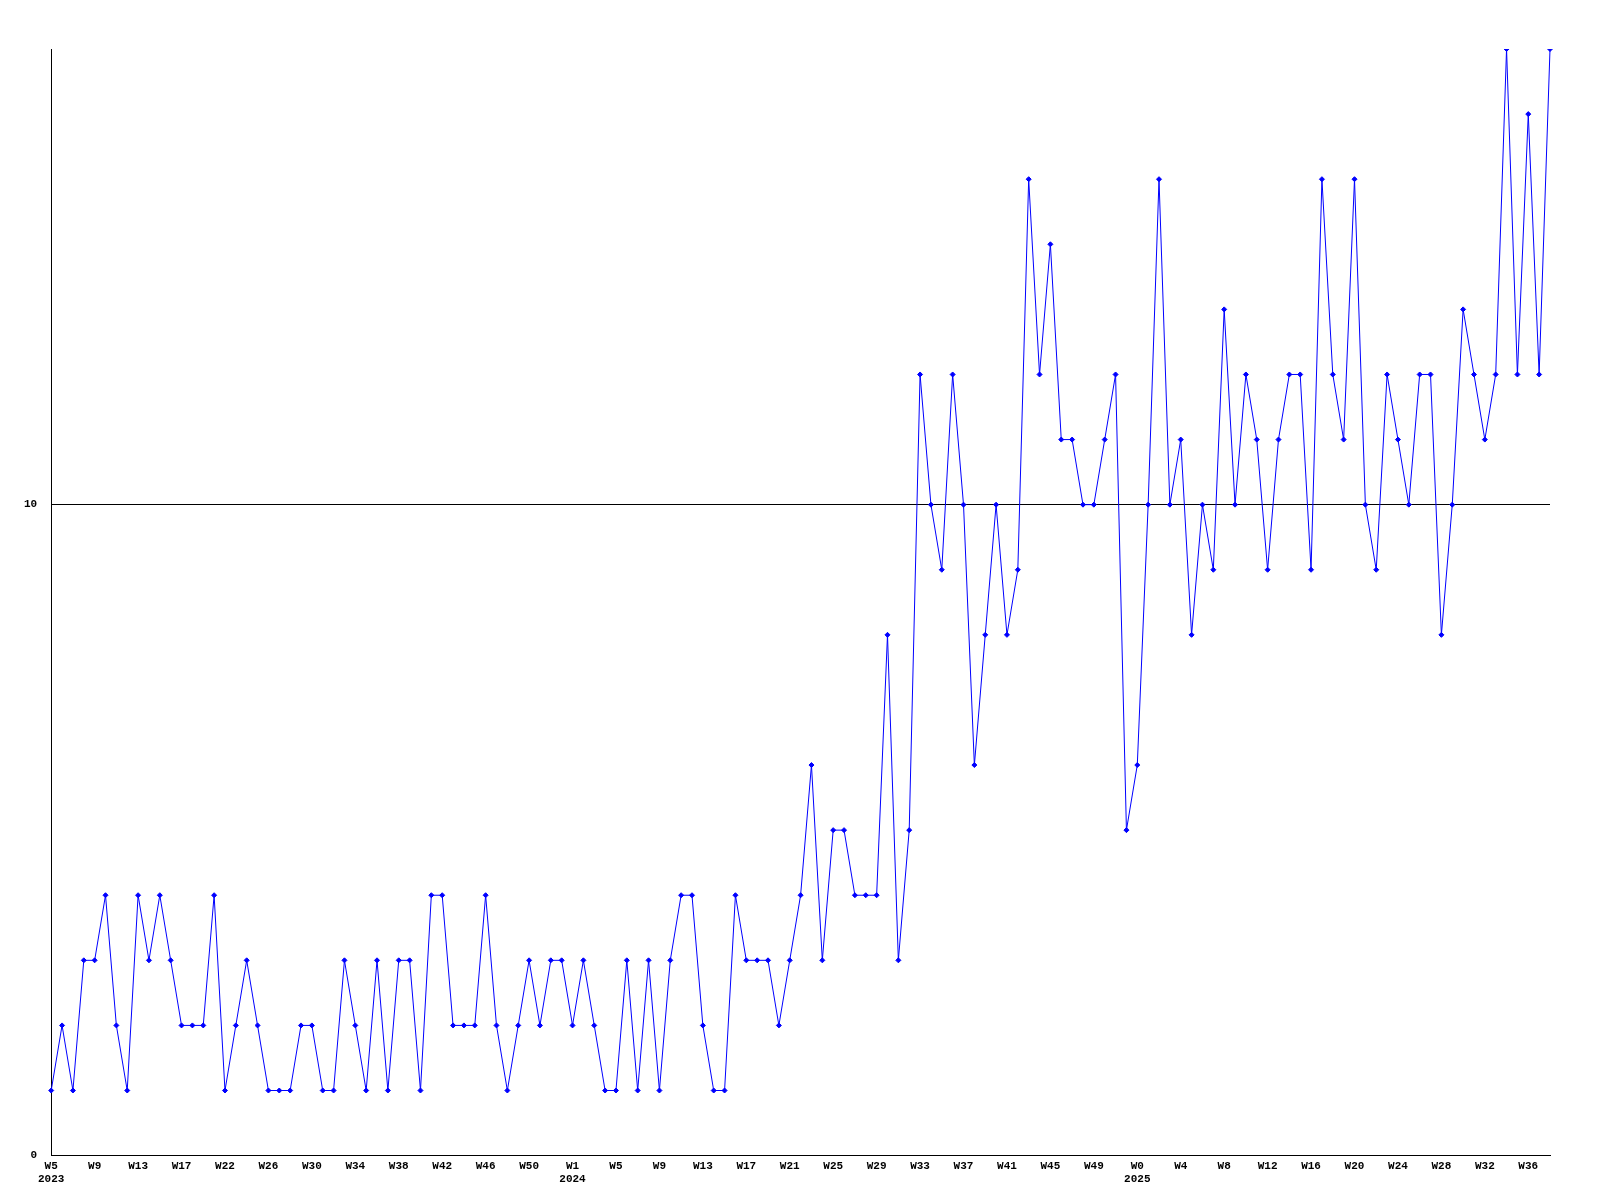 The width and height of the screenshot is (1600, 1200). Describe the element at coordinates (1181, 1165) in the screenshot. I see `x-tick-label: W4` at that location.